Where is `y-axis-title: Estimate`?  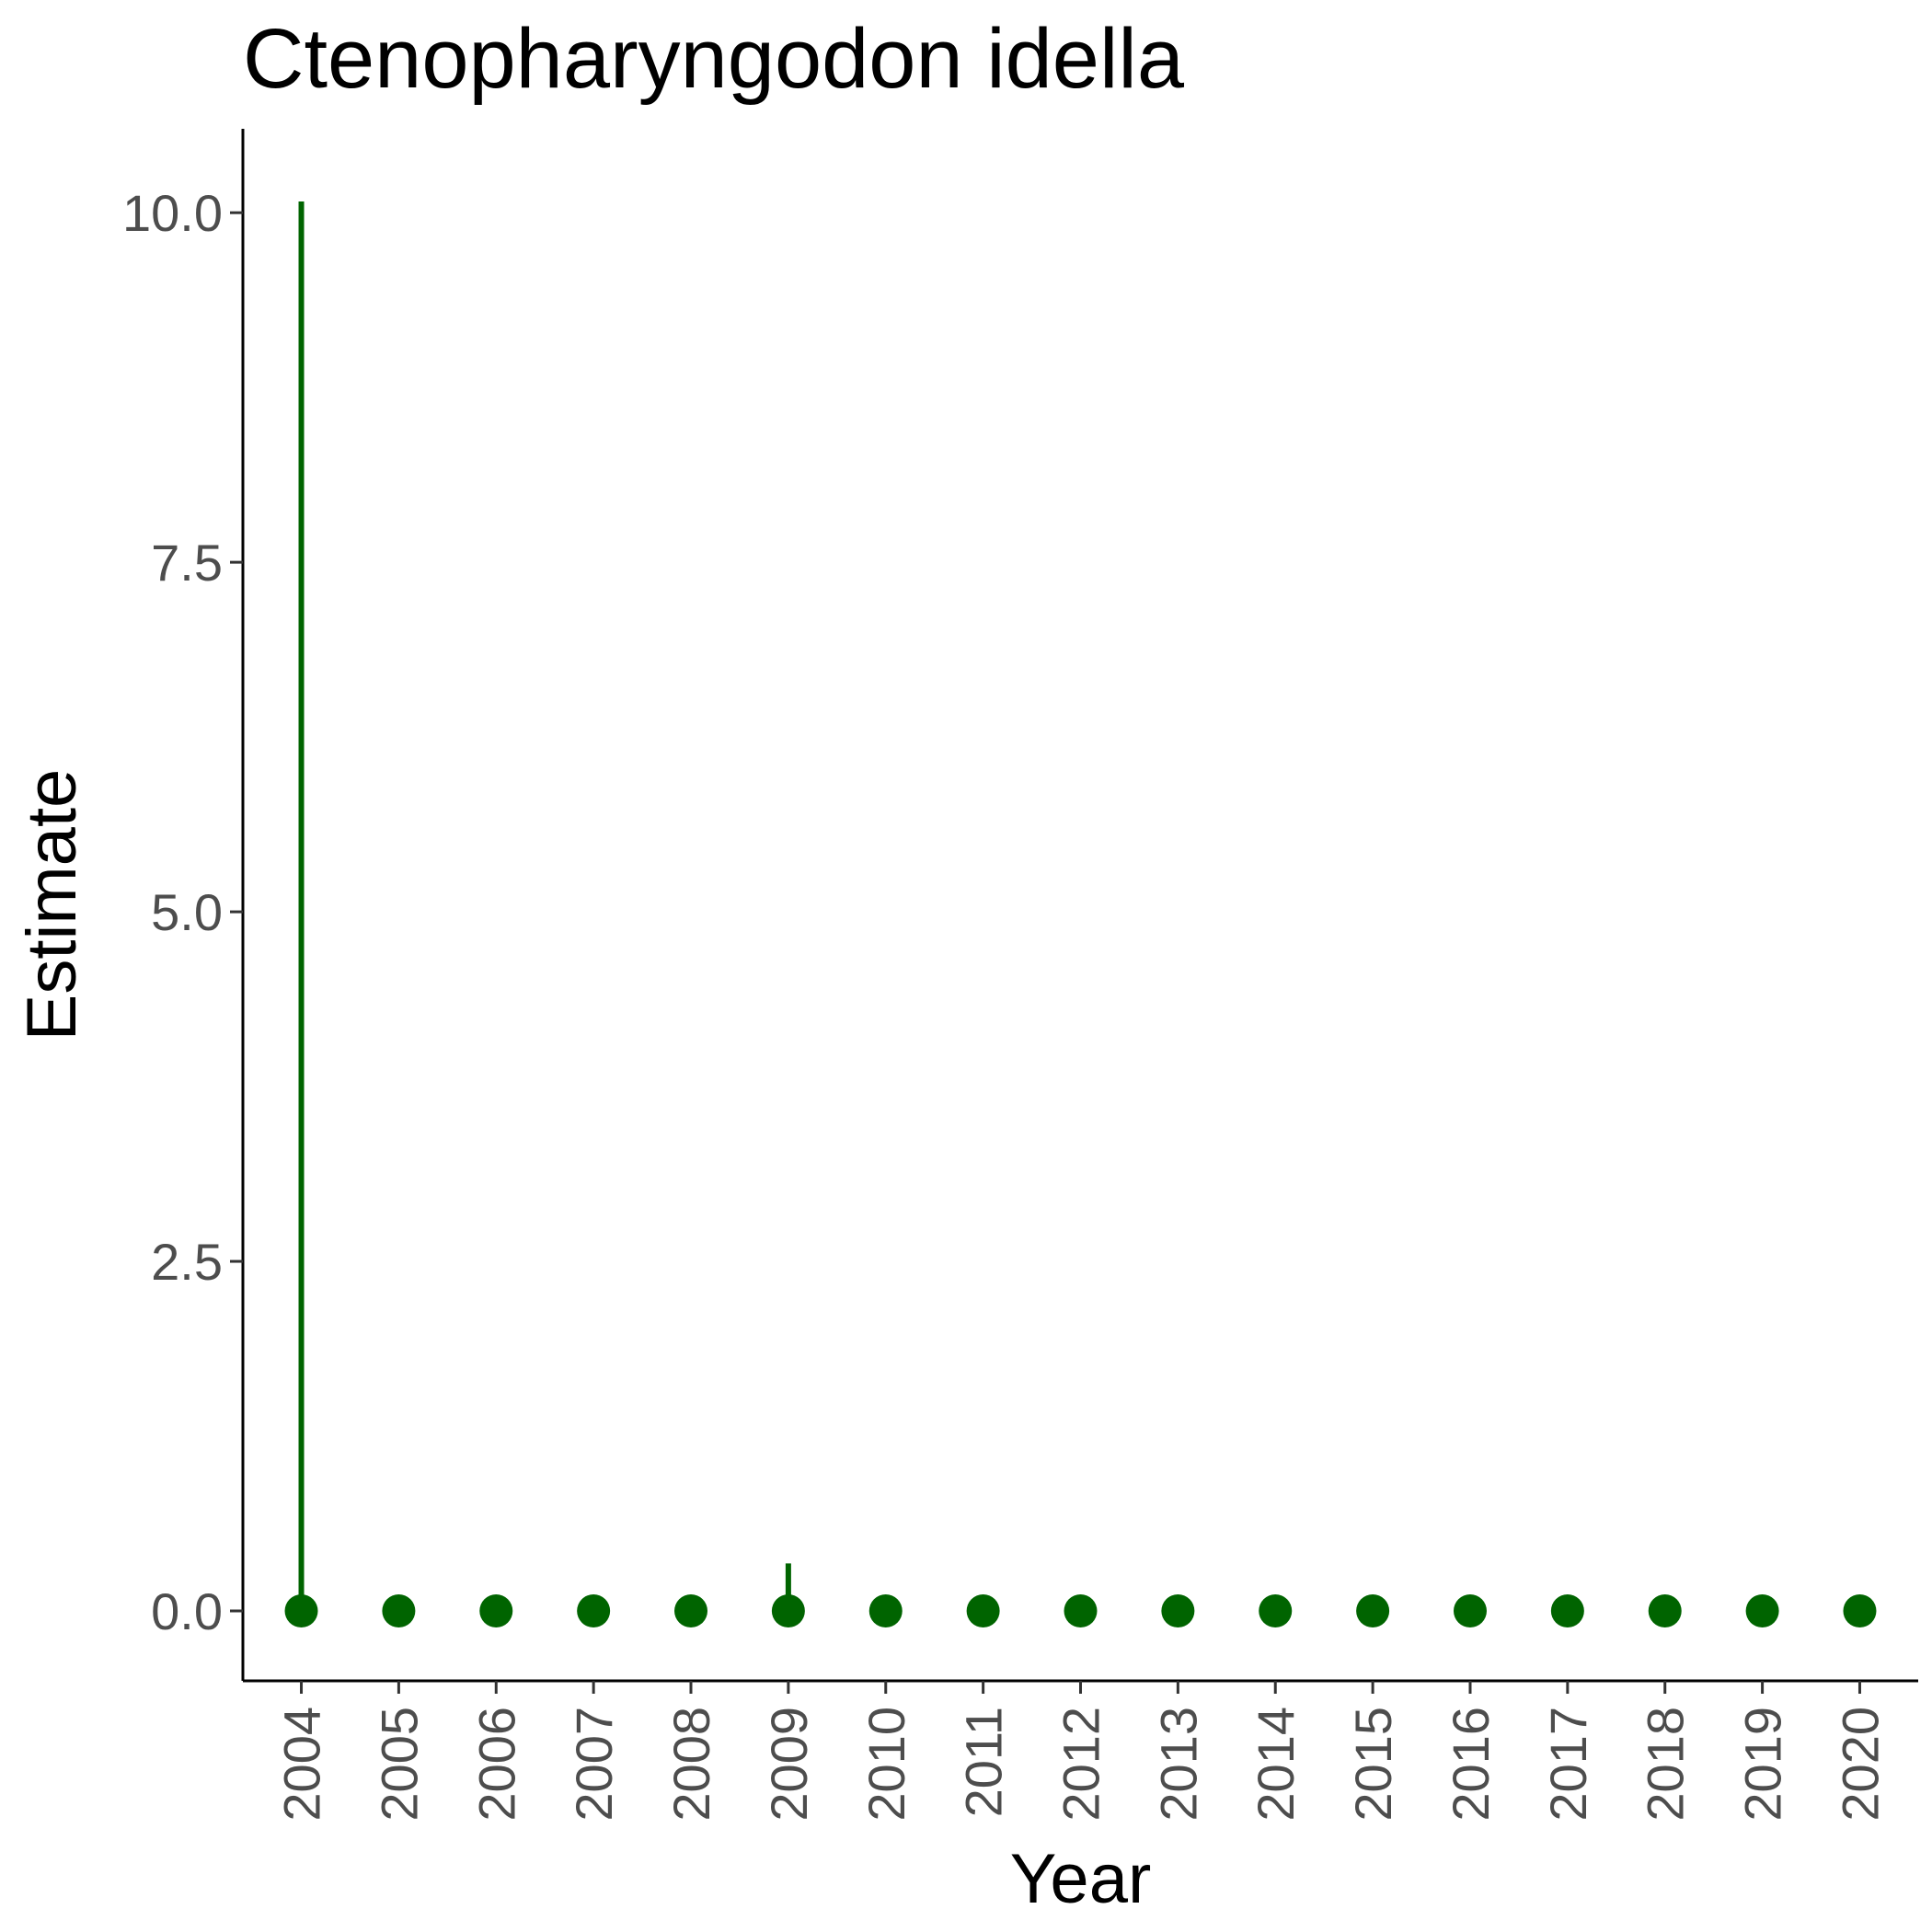 y-axis-title: Estimate is located at coordinates (52, 905).